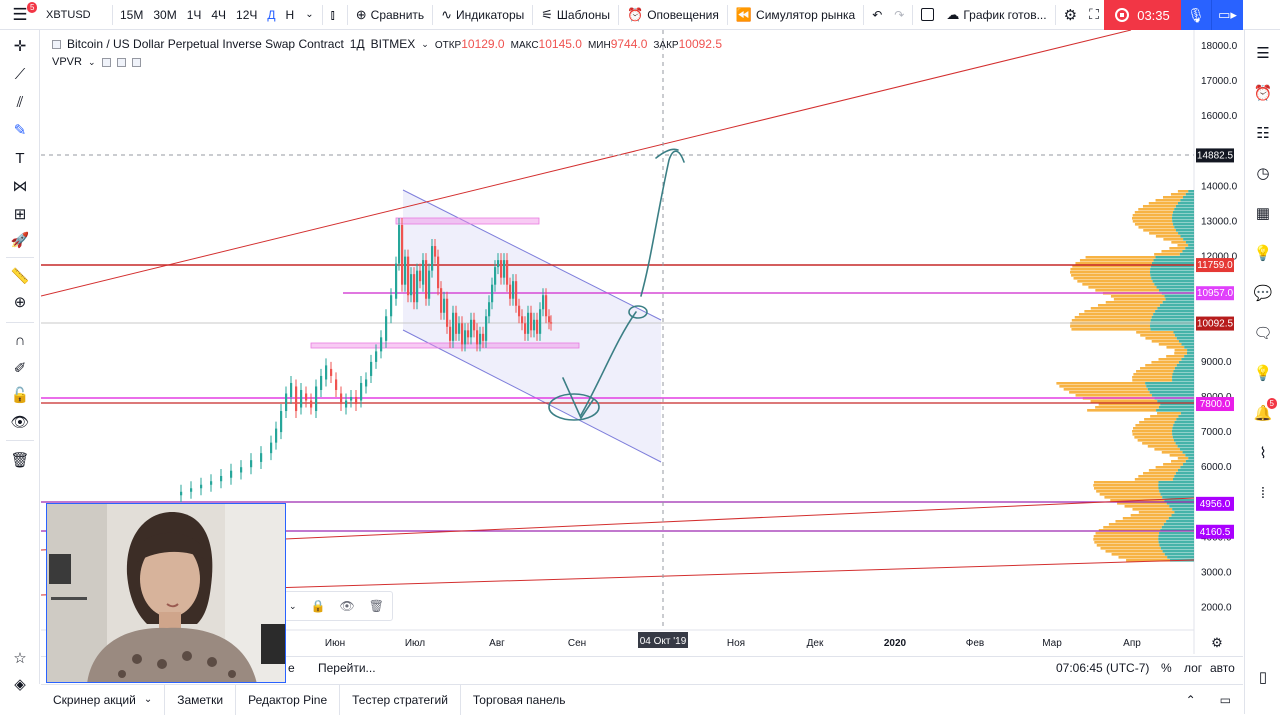  I want to click on price-tick: 12000.0, so click(1219, 257).